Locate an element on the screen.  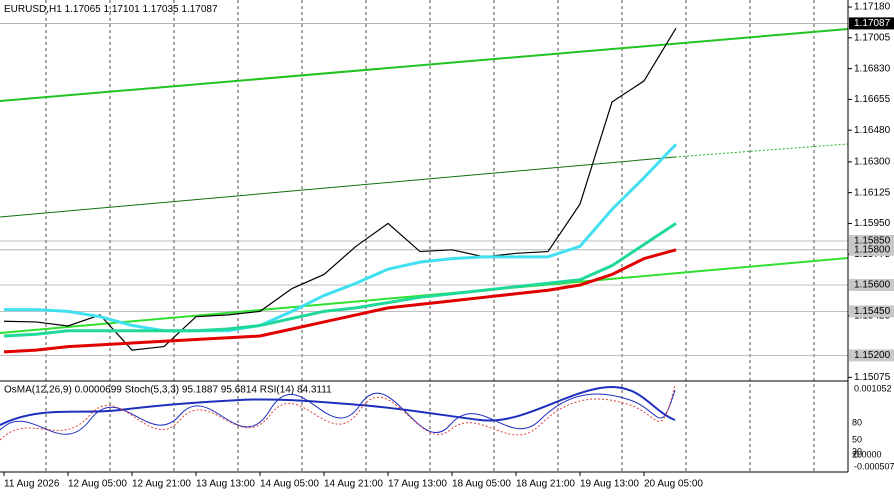
price-level-label: 1.15450 is located at coordinates (872, 311).